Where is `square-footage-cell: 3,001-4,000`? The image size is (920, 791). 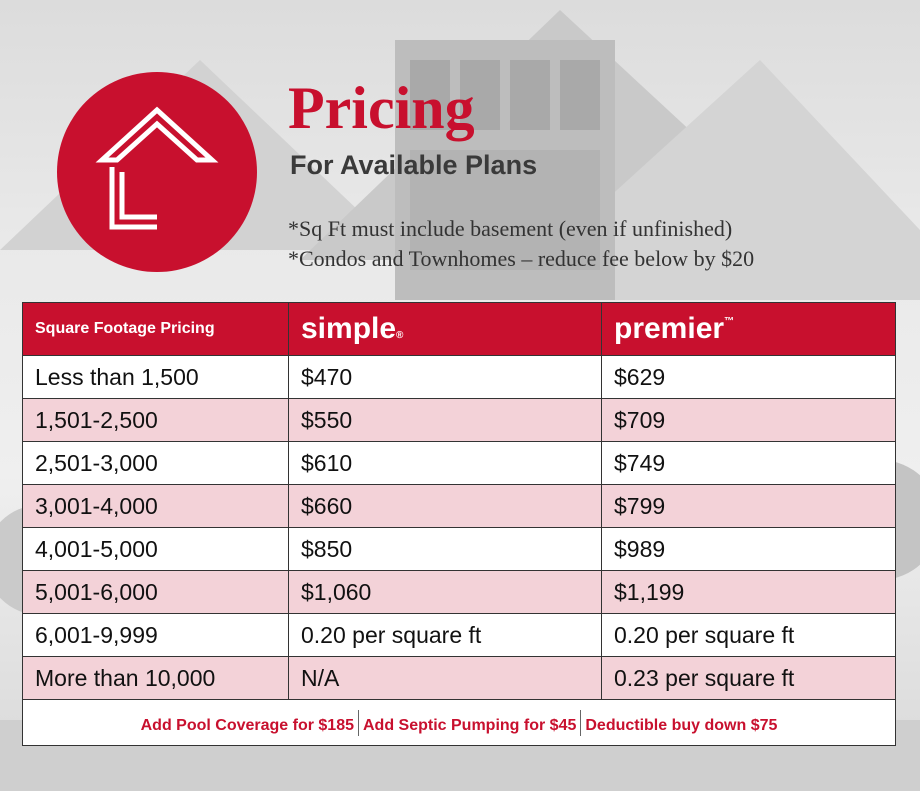 square-footage-cell: 3,001-4,000 is located at coordinates (155, 506).